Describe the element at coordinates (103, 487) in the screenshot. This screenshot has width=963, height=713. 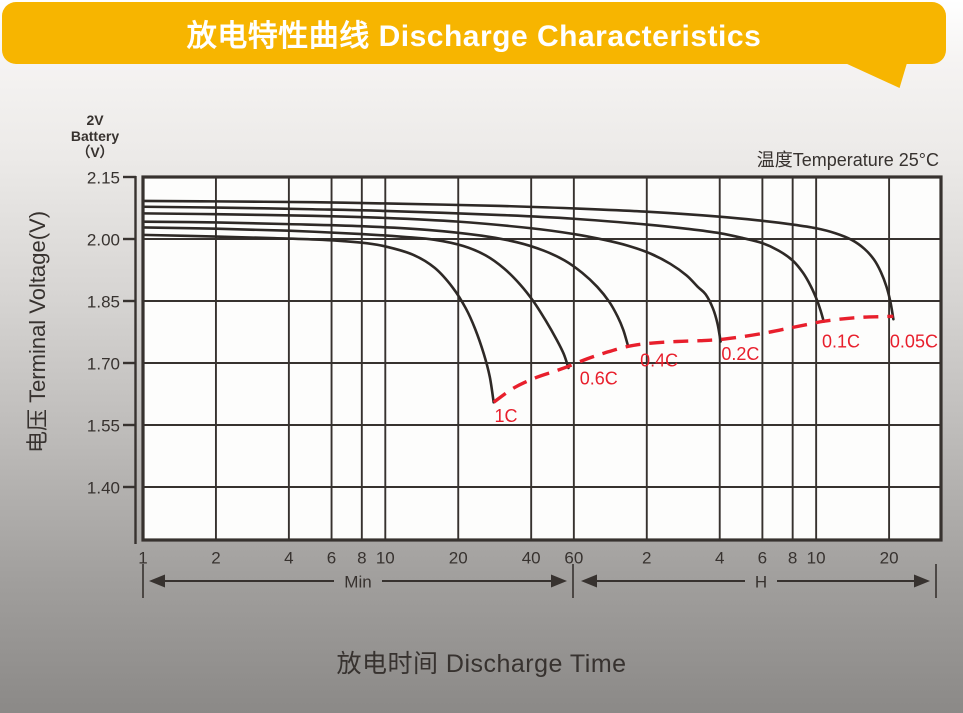
I see `y-tick-label: 1.40` at that location.